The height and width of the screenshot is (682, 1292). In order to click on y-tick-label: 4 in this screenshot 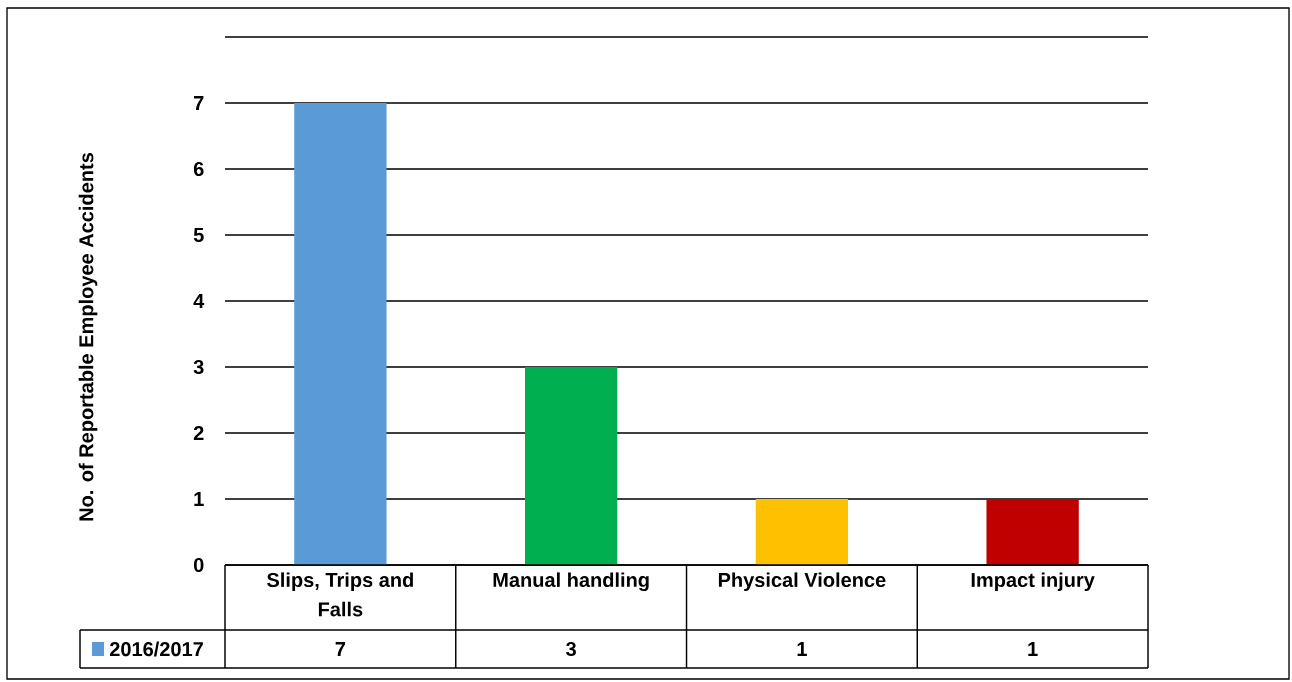, I will do `click(199, 301)`.